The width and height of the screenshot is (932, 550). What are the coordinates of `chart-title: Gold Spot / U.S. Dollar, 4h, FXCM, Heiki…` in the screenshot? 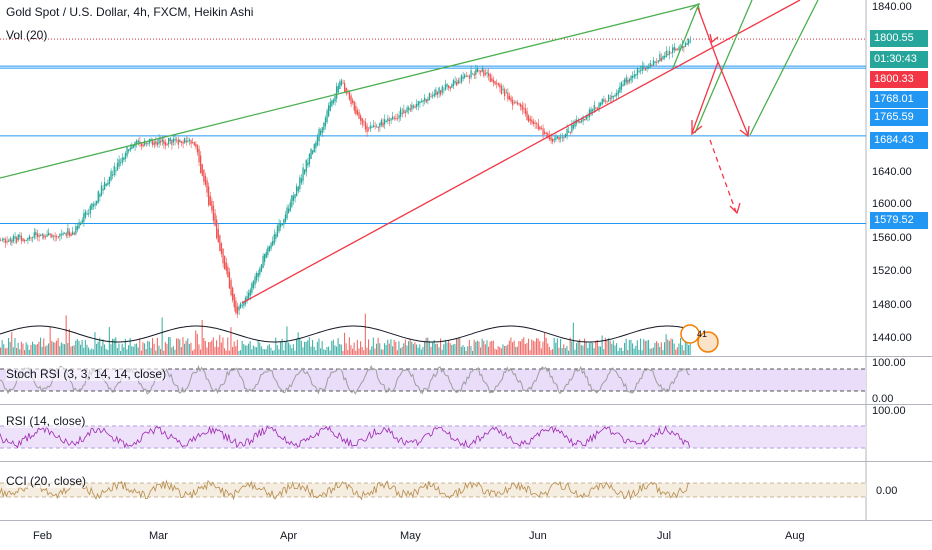 It's located at (130, 12).